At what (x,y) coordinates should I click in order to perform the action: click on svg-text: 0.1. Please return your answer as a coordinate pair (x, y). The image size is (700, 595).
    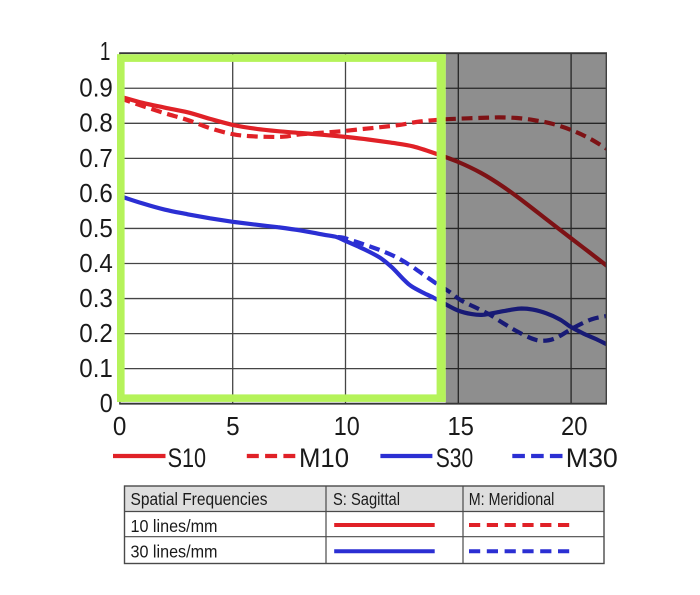
    Looking at the image, I should click on (96, 368).